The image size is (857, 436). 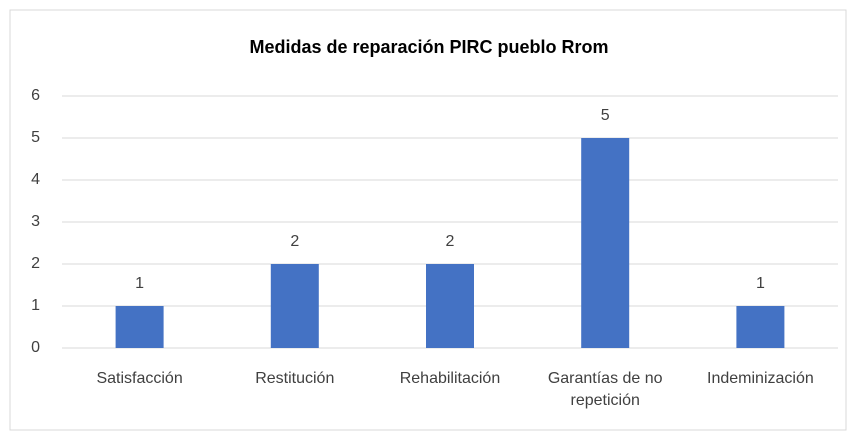 I want to click on y-tick-label: 6, so click(x=35, y=95).